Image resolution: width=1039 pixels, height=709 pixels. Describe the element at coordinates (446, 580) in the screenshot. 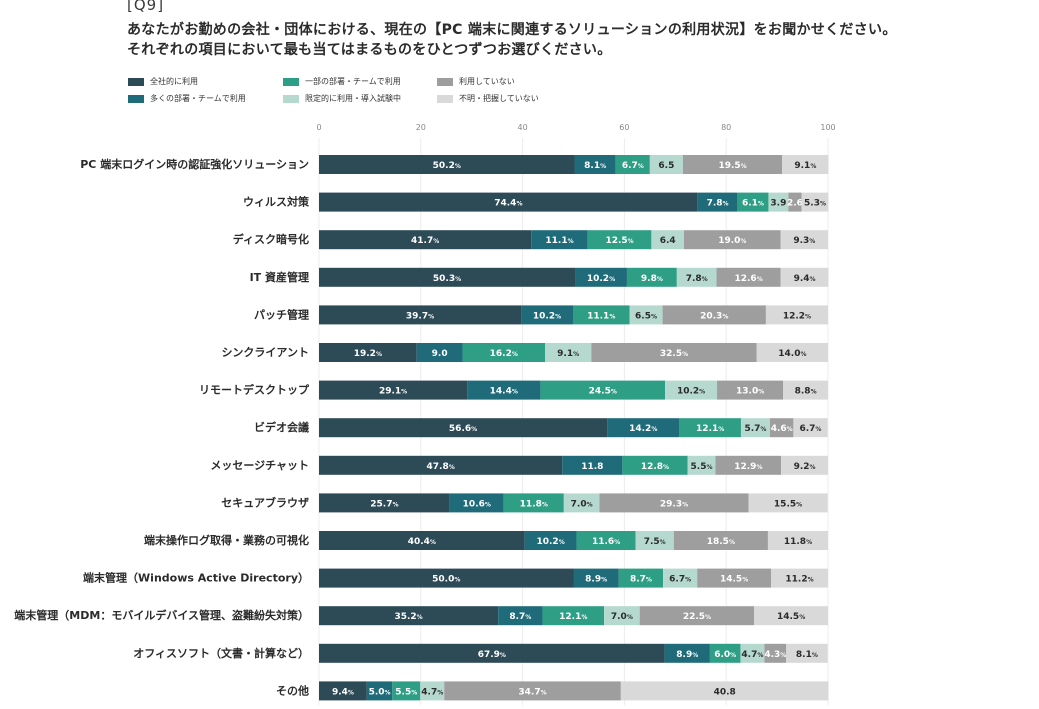

I see `data-label: 50.0%` at that location.